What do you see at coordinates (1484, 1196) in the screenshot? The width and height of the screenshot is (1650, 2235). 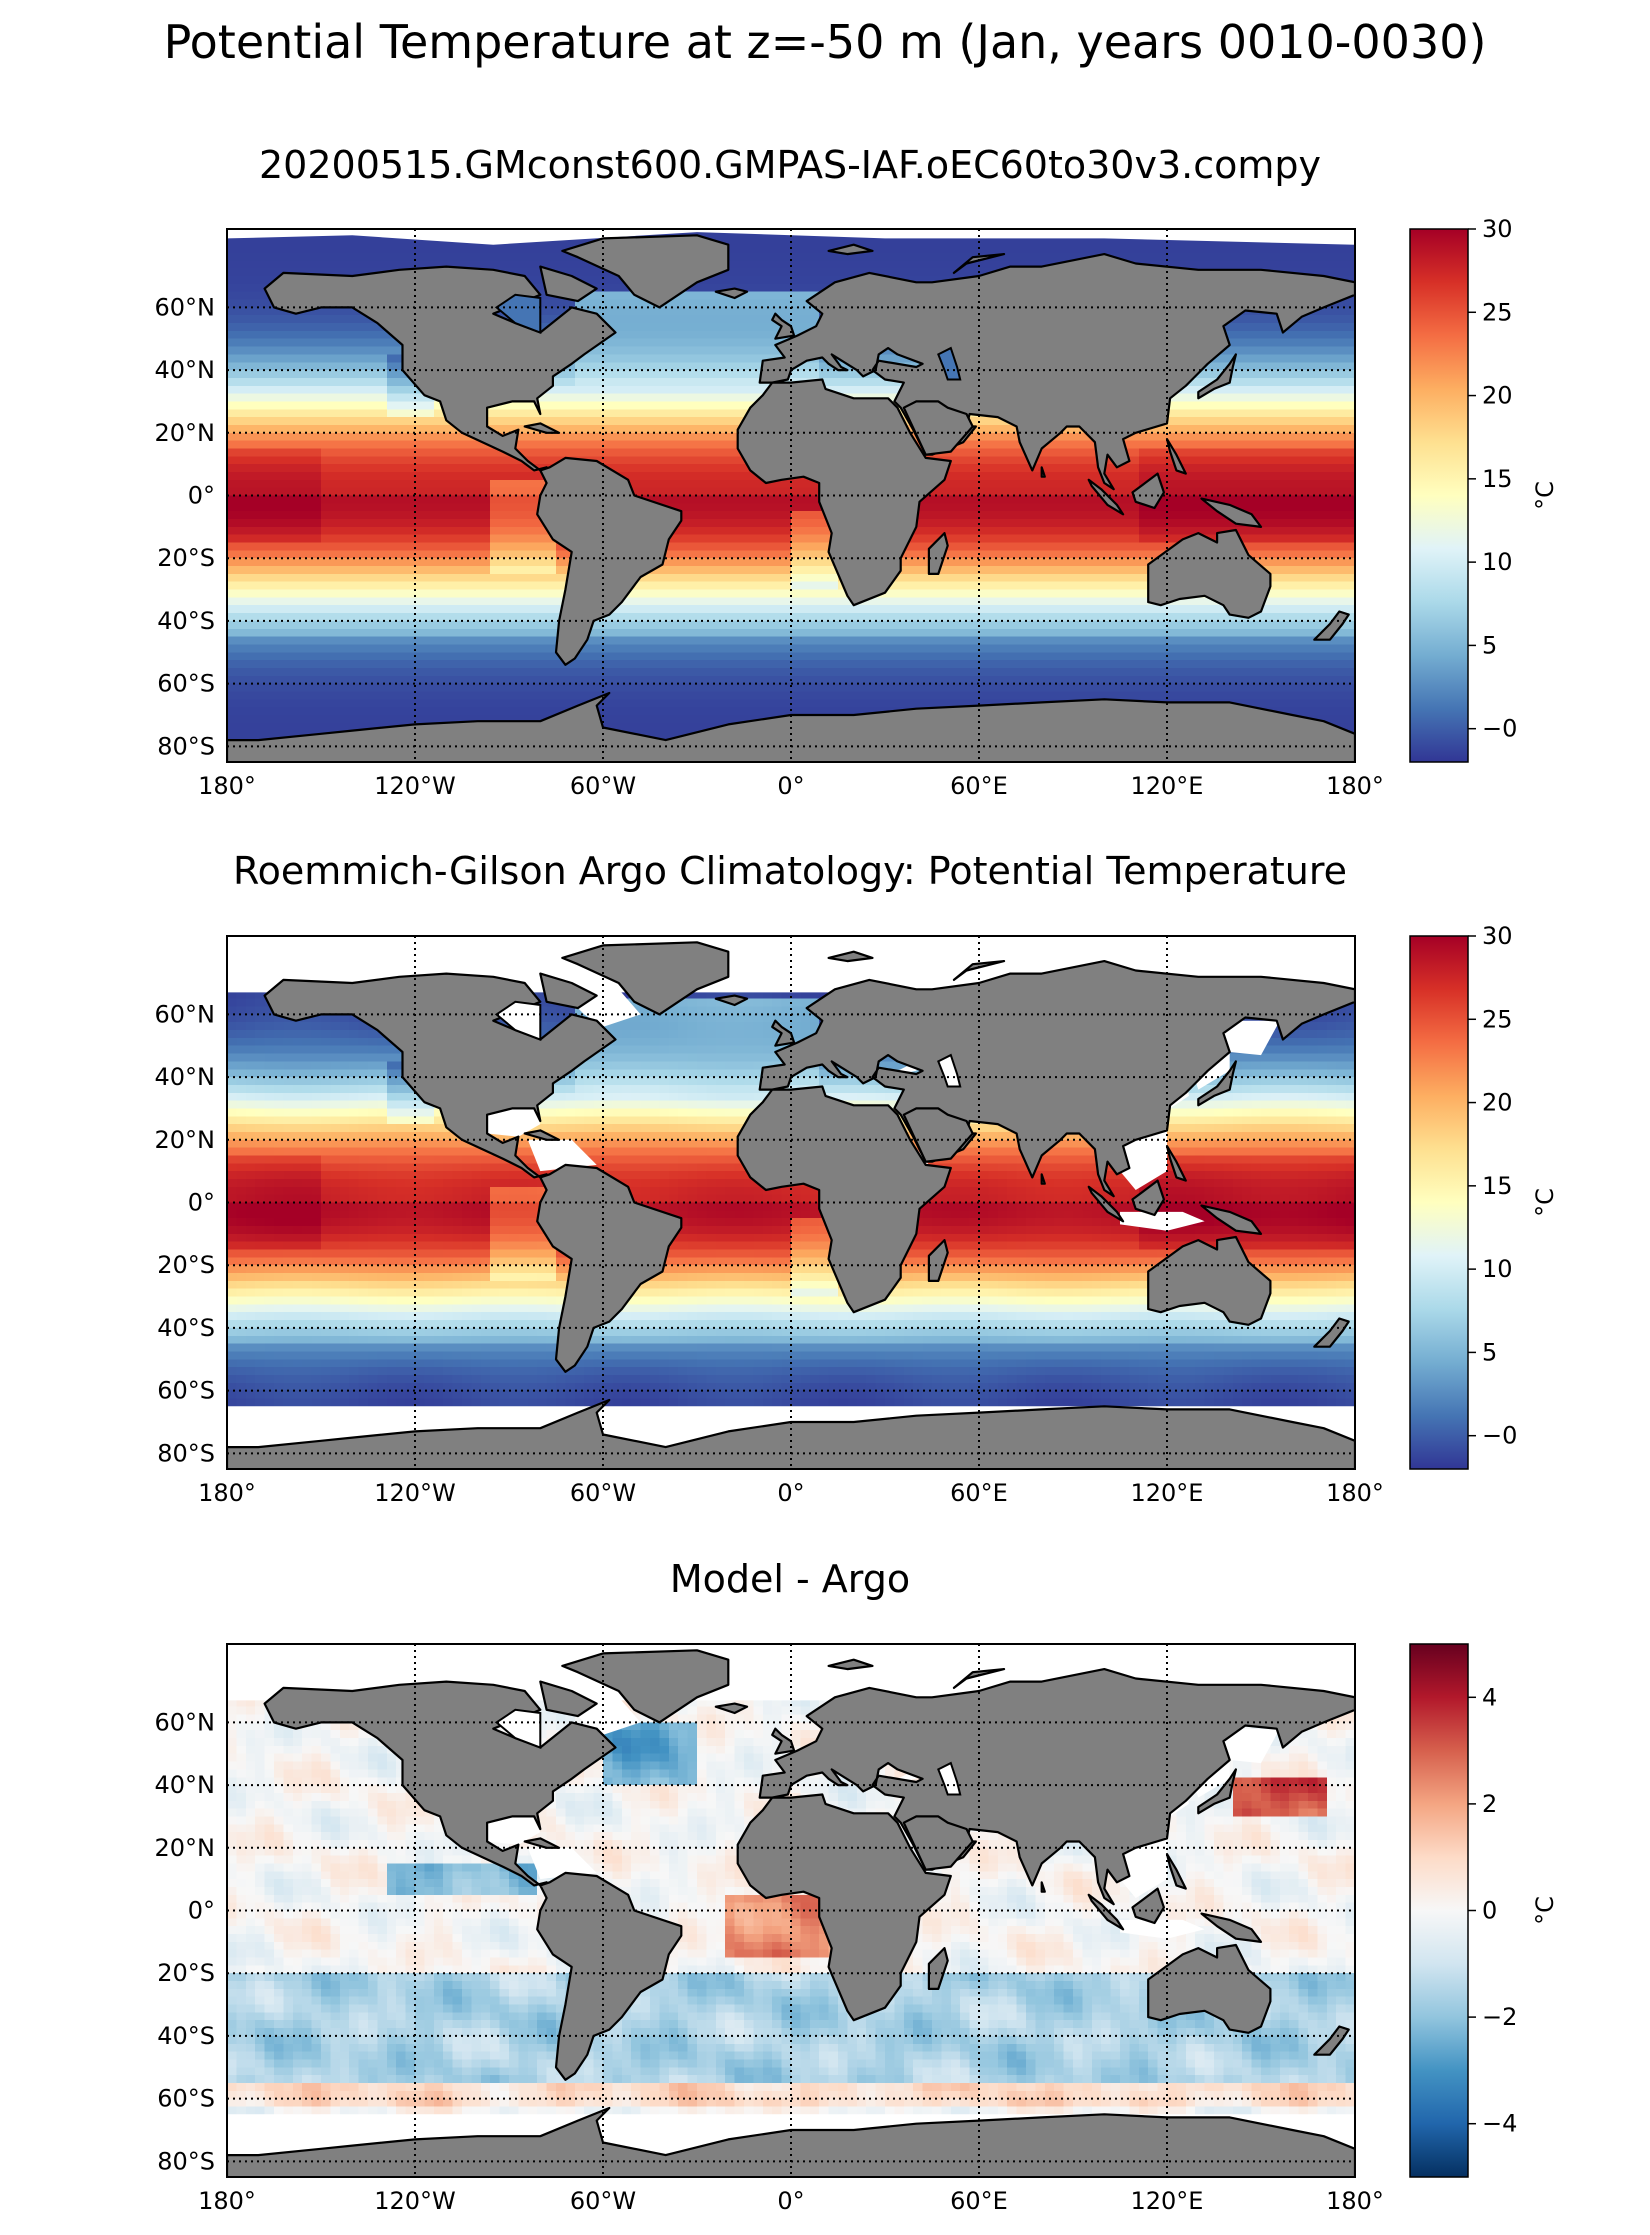 I see `colorbar: −0 5 10 15 20 25 30 °C` at bounding box center [1484, 1196].